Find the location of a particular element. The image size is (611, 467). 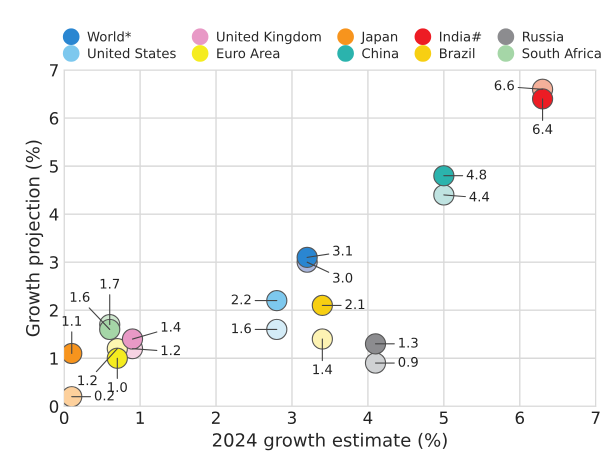

data-label: 4.8 is located at coordinates (476, 175).